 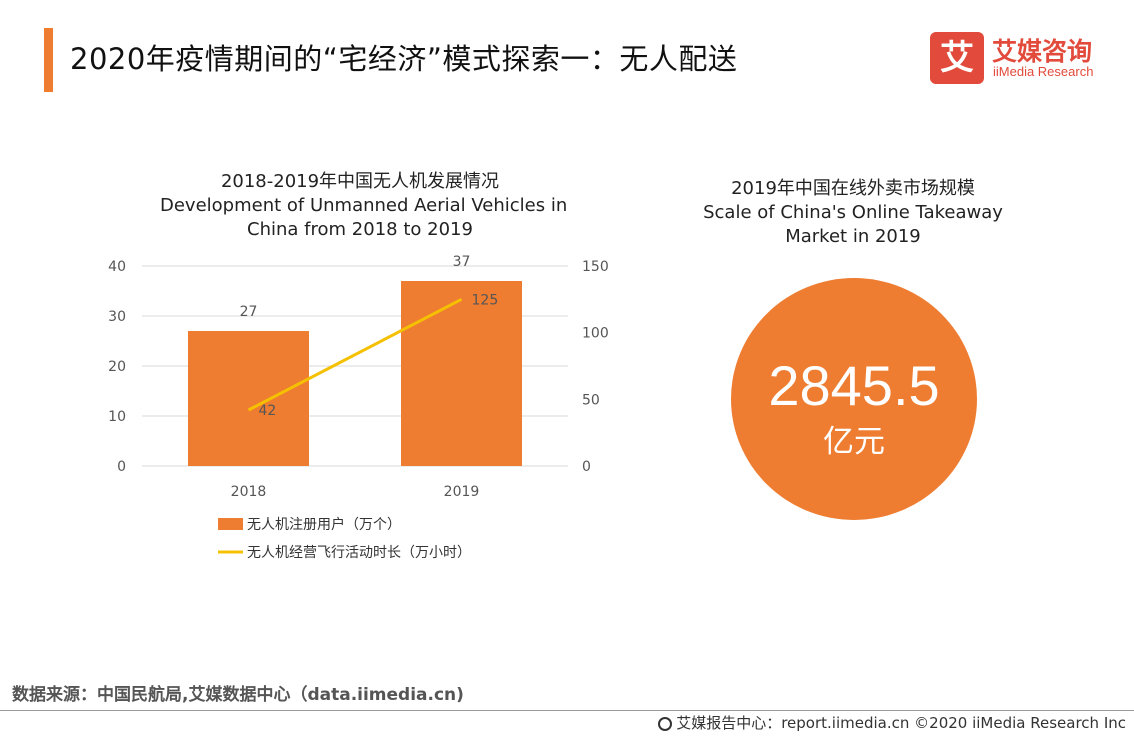 What do you see at coordinates (360, 229) in the screenshot?
I see `chart-subtitle-line2: China from 2018 to 2019` at bounding box center [360, 229].